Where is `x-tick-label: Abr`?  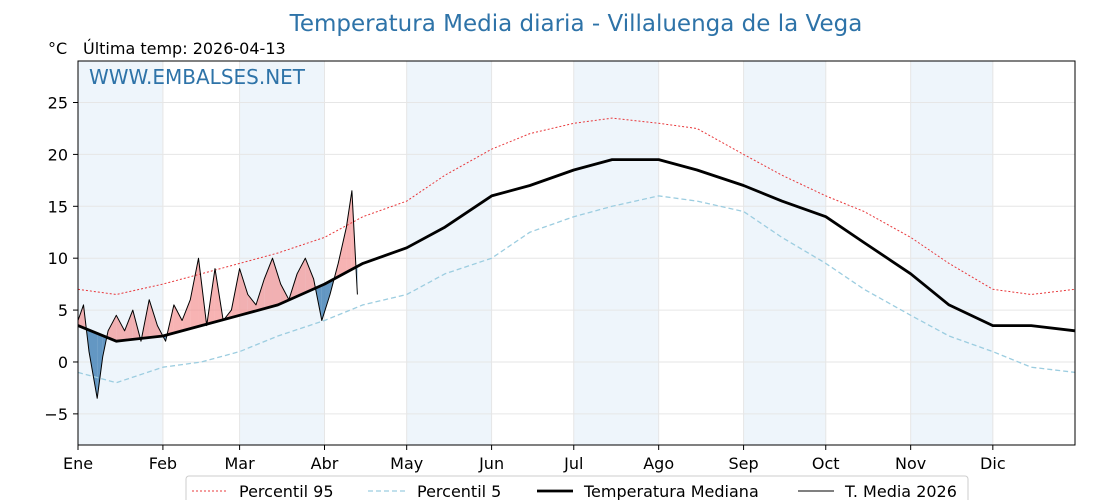 x-tick-label: Abr is located at coordinates (325, 463).